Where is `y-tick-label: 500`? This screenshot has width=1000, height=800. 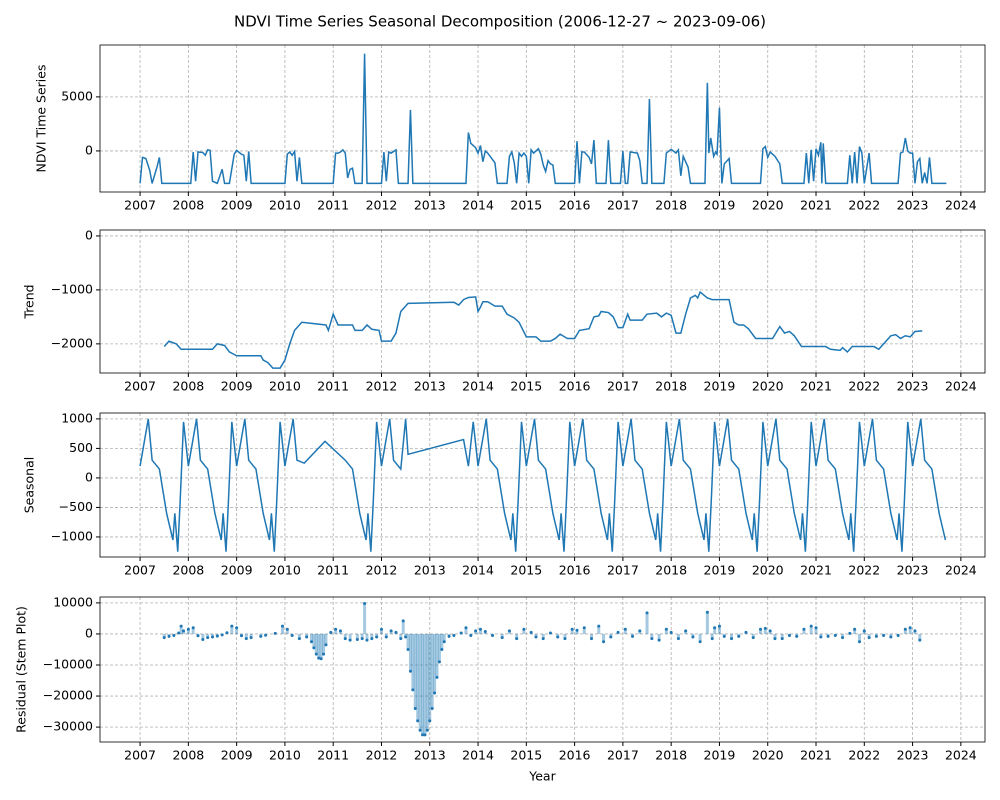
y-tick-label: 500 is located at coordinates (81, 447).